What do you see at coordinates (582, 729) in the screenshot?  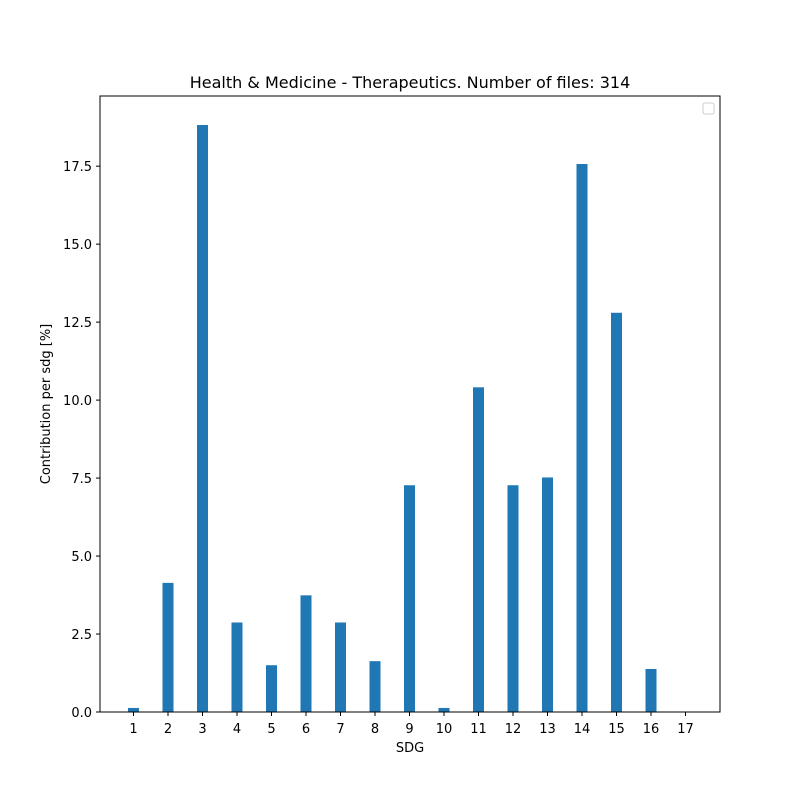 I see `x-tick-label-14: 14` at bounding box center [582, 729].